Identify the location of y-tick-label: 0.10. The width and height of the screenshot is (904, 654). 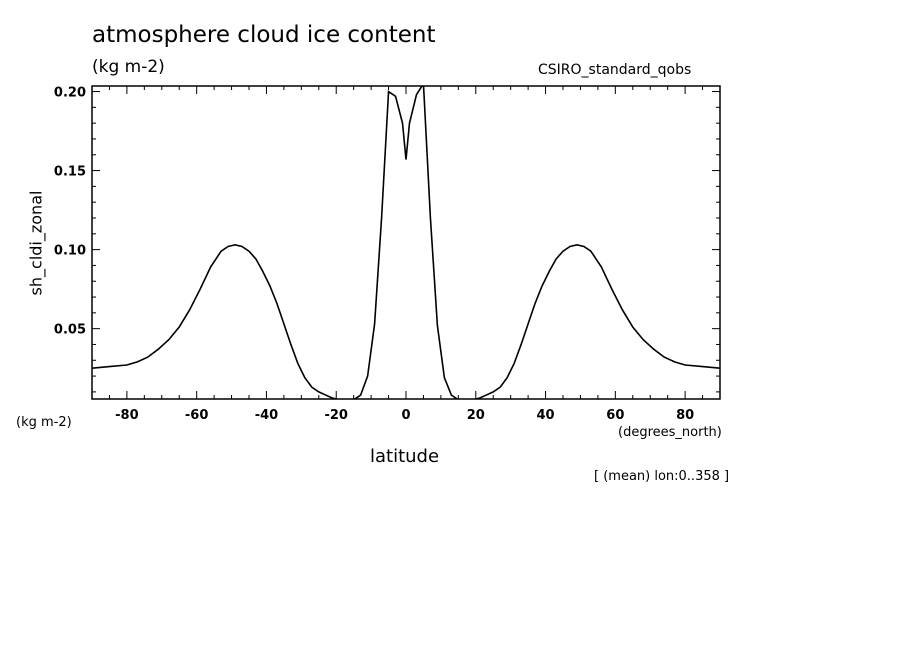
(70, 251).